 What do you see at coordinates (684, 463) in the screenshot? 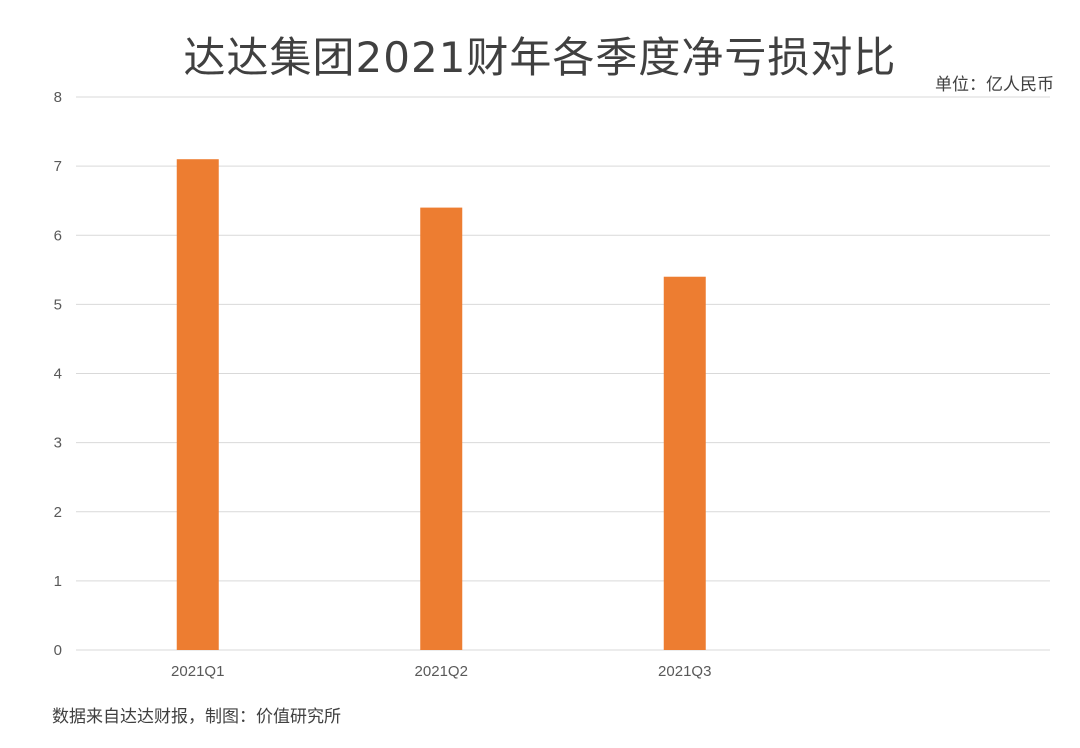
I see `bar-2021Q3` at bounding box center [684, 463].